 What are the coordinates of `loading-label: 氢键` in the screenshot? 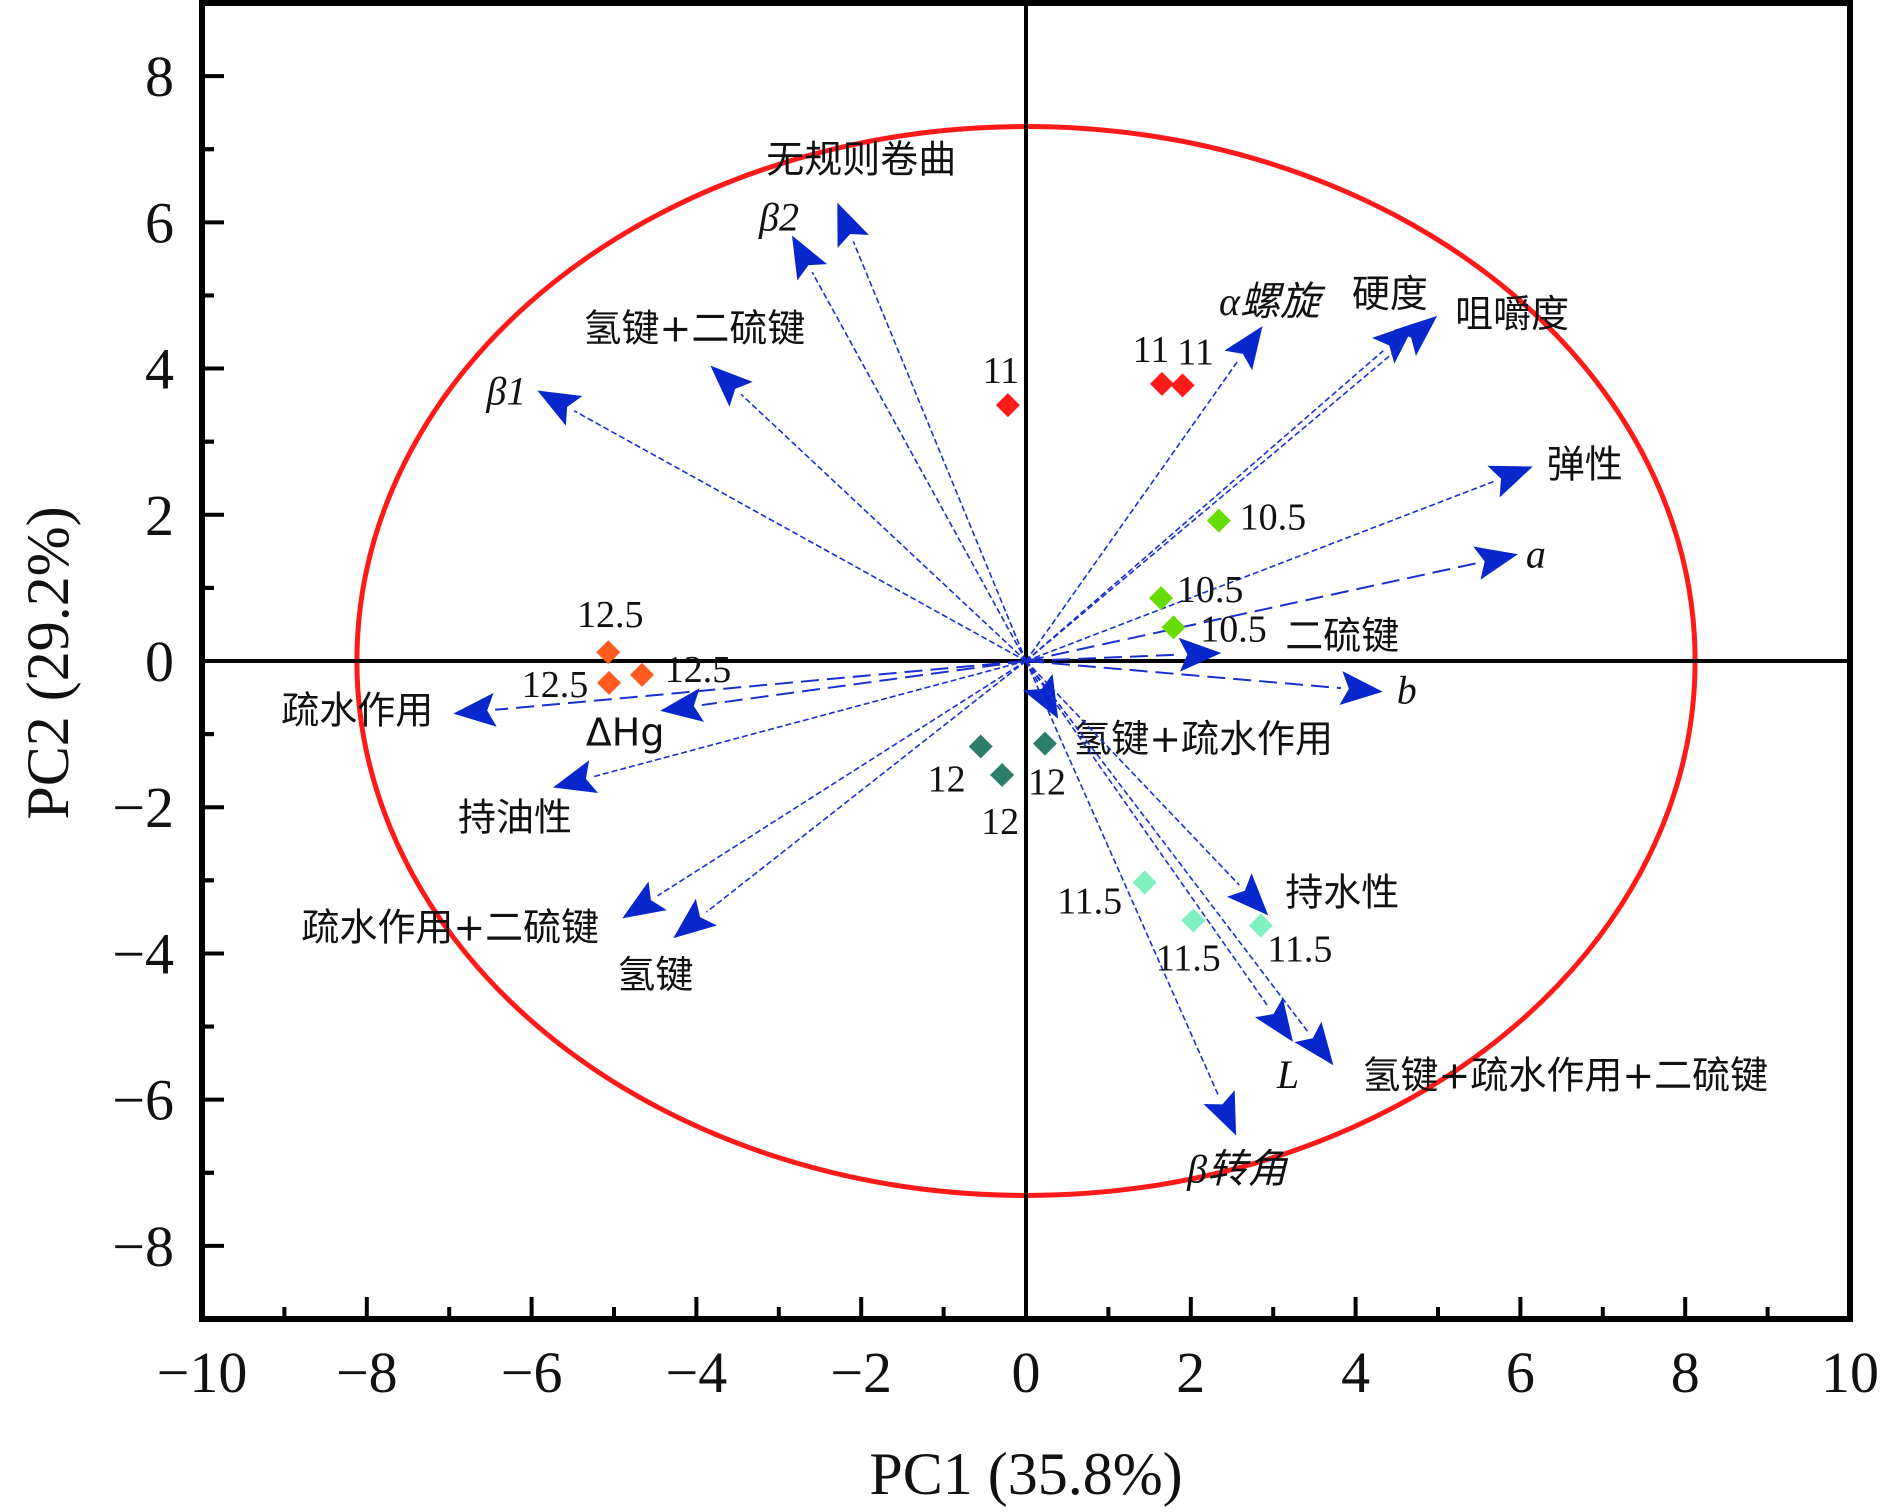 It's located at (655, 975).